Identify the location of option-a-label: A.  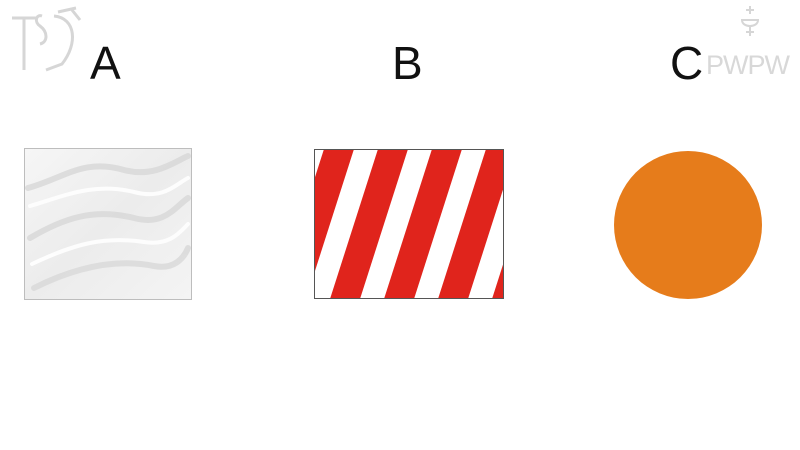
(105, 63).